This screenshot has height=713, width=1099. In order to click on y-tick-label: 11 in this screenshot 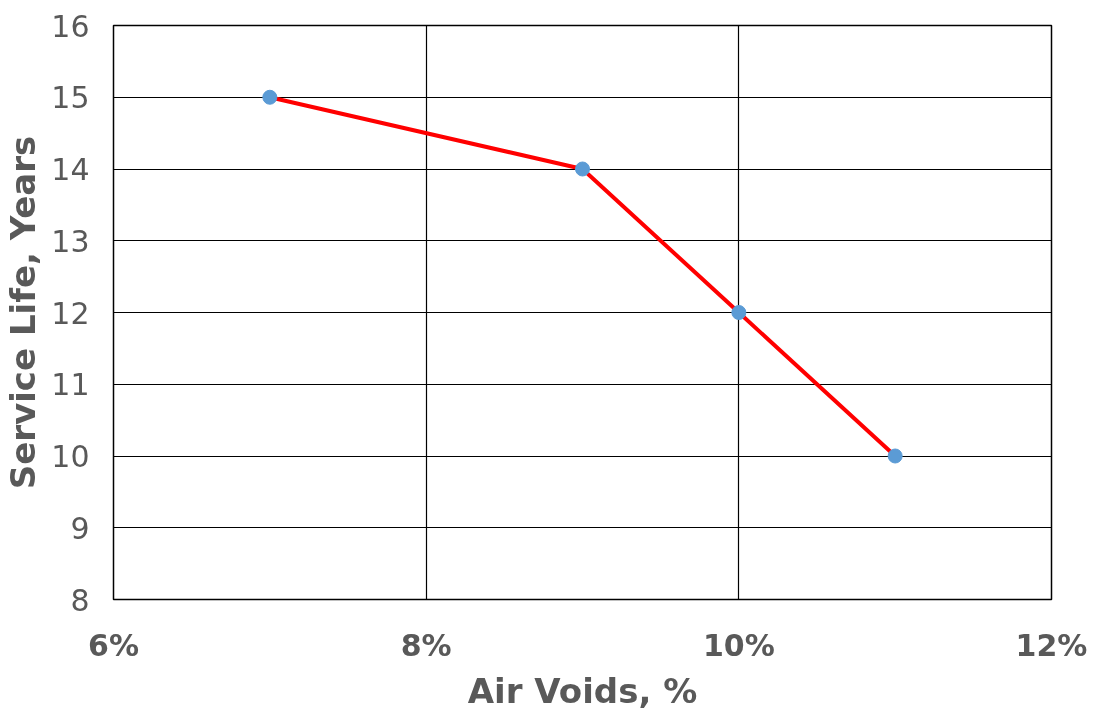, I will do `click(70, 385)`.